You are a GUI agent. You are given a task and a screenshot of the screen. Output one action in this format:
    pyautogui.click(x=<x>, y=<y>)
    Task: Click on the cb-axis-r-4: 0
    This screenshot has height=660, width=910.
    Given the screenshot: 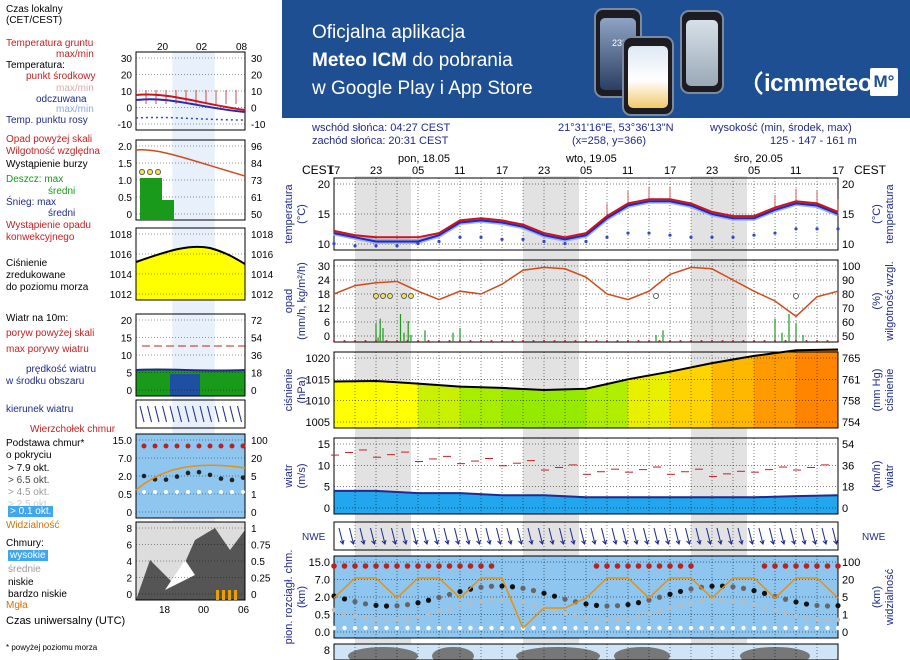 What is the action you would take?
    pyautogui.click(x=845, y=633)
    